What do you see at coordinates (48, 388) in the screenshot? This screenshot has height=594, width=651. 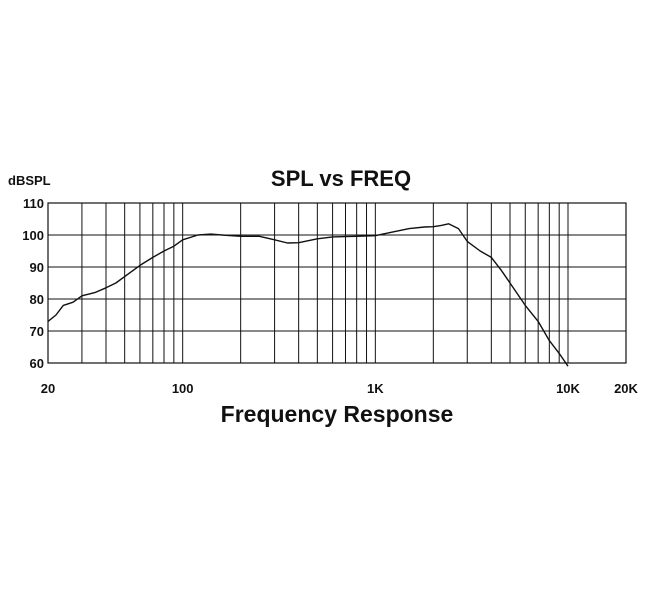 I see `x-tick-label: 20` at bounding box center [48, 388].